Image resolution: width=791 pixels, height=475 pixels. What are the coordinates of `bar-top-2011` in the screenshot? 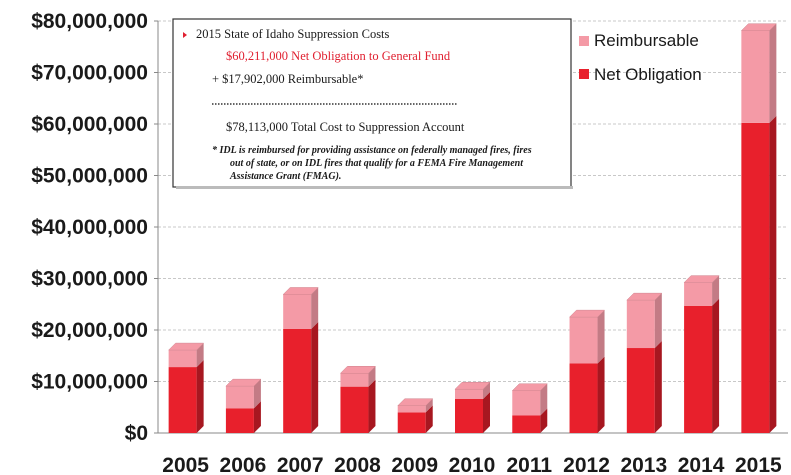 It's located at (529, 387).